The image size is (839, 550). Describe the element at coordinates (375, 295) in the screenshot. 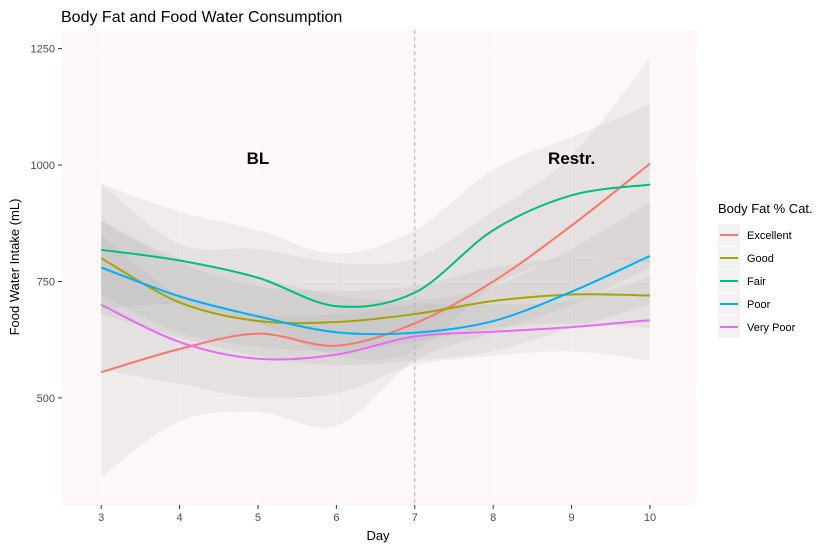

I see `line-poor` at that location.